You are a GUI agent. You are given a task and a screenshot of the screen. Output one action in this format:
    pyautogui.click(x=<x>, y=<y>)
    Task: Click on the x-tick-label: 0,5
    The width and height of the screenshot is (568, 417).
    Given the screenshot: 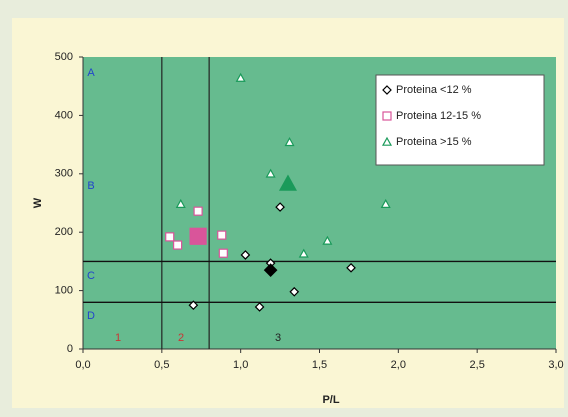 What is the action you would take?
    pyautogui.click(x=161, y=365)
    